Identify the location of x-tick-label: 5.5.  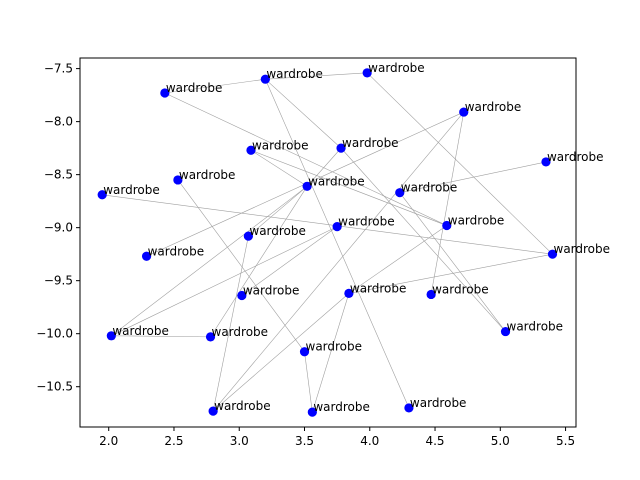
(565, 441).